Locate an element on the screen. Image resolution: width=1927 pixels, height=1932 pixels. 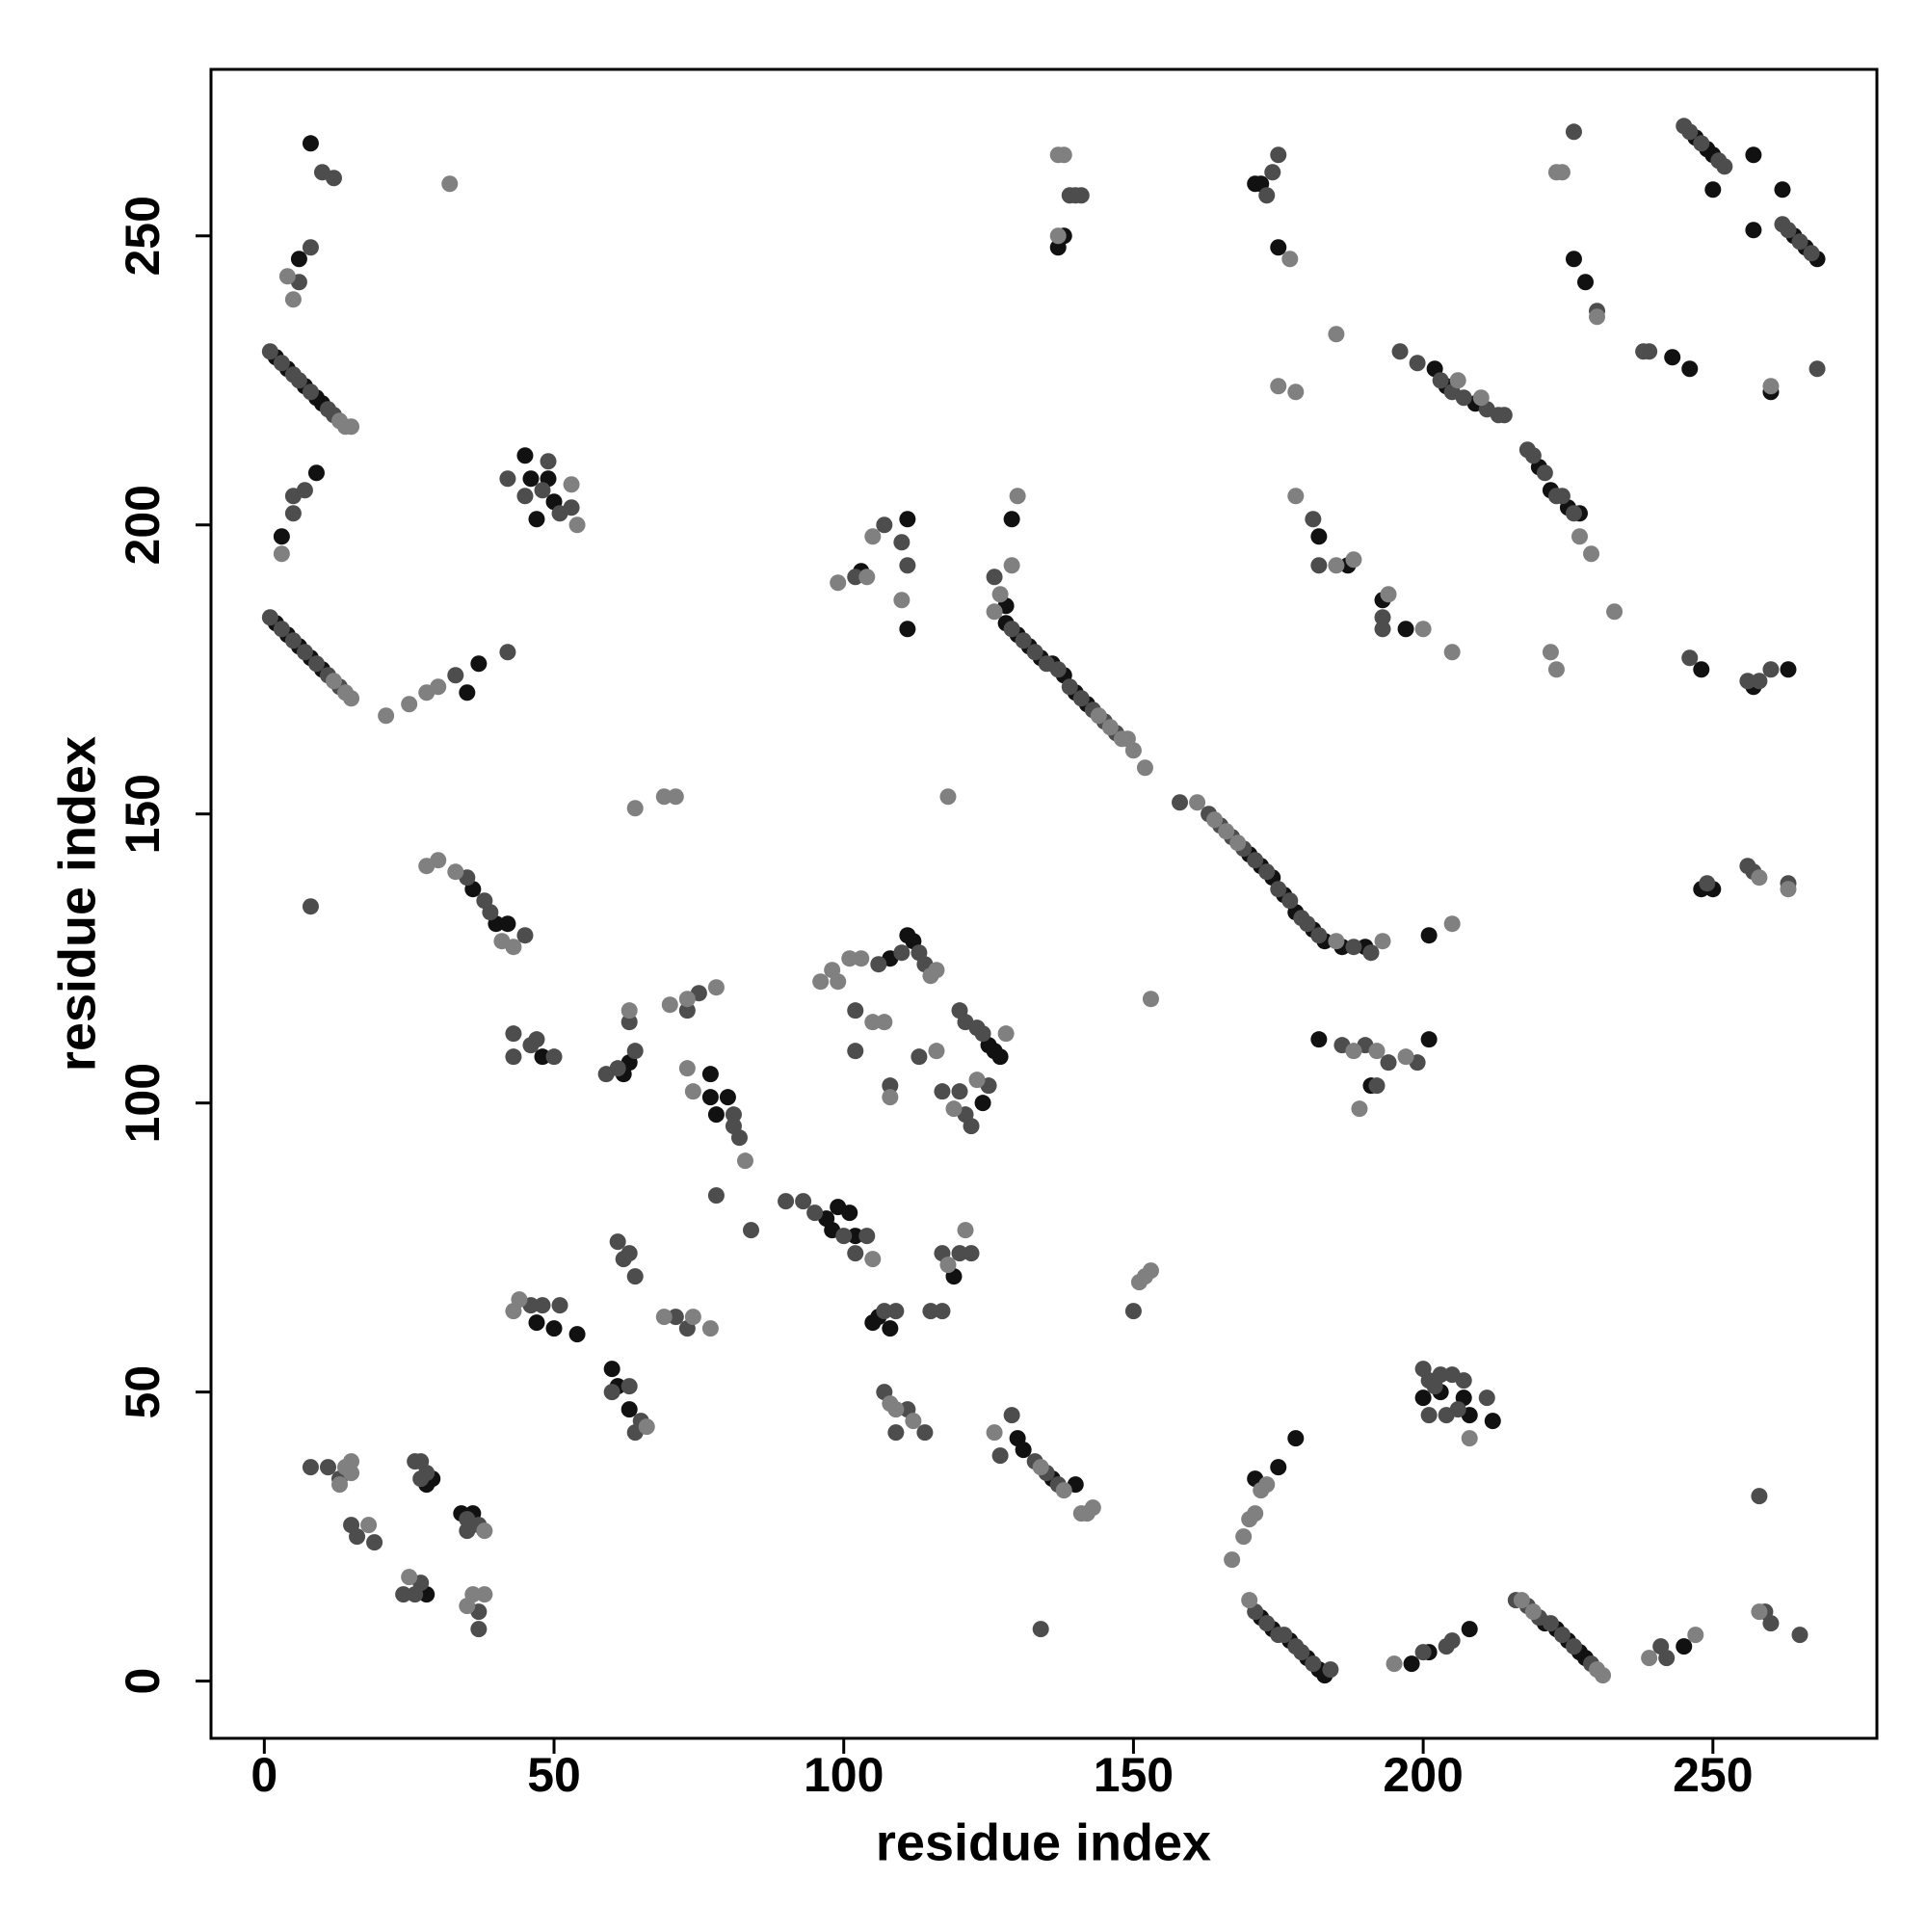
x-tick-label: 150 is located at coordinates (1134, 1775).